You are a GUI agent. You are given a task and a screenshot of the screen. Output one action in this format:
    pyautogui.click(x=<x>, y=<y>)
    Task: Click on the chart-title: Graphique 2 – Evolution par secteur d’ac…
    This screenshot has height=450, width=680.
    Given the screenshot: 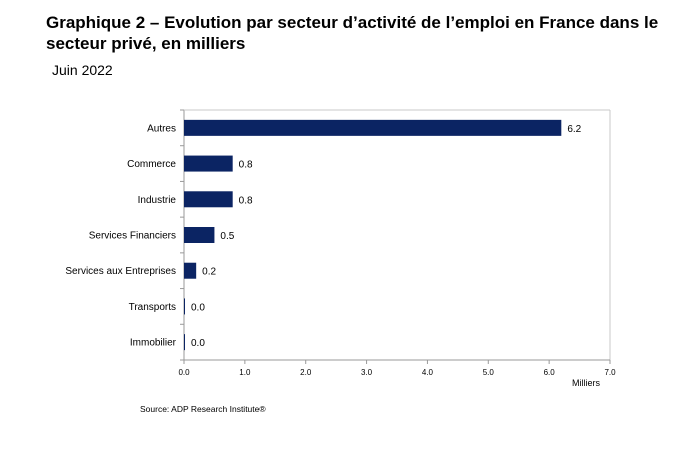 What is the action you would take?
    pyautogui.click(x=352, y=33)
    